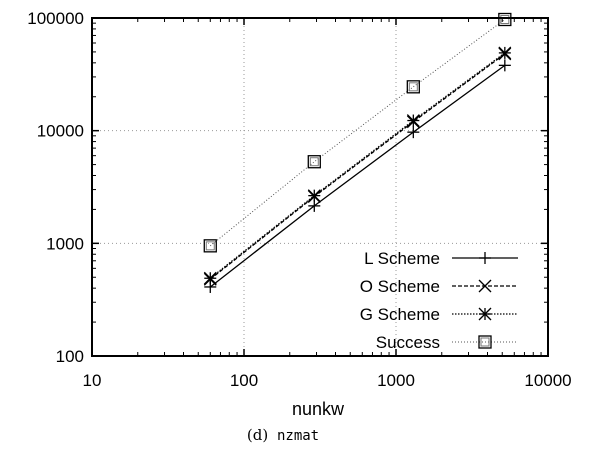  I want to click on legend-label: G Scheme, so click(400, 314).